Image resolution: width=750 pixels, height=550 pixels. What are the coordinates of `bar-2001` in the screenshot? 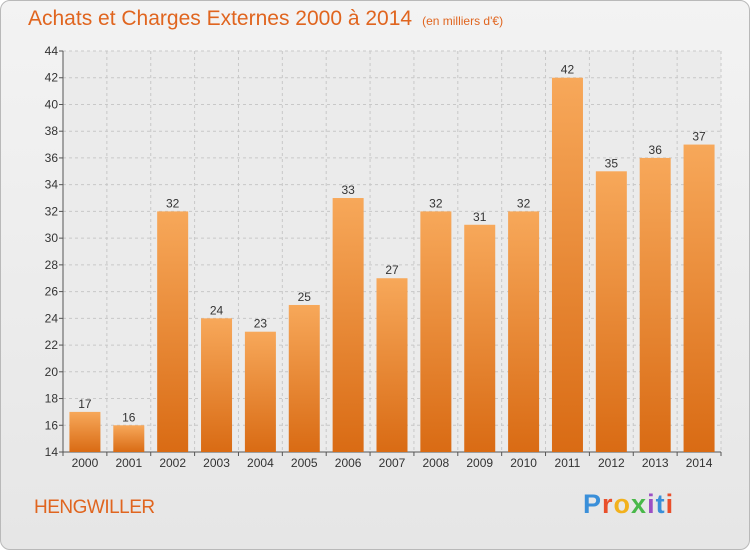 It's located at (129, 438).